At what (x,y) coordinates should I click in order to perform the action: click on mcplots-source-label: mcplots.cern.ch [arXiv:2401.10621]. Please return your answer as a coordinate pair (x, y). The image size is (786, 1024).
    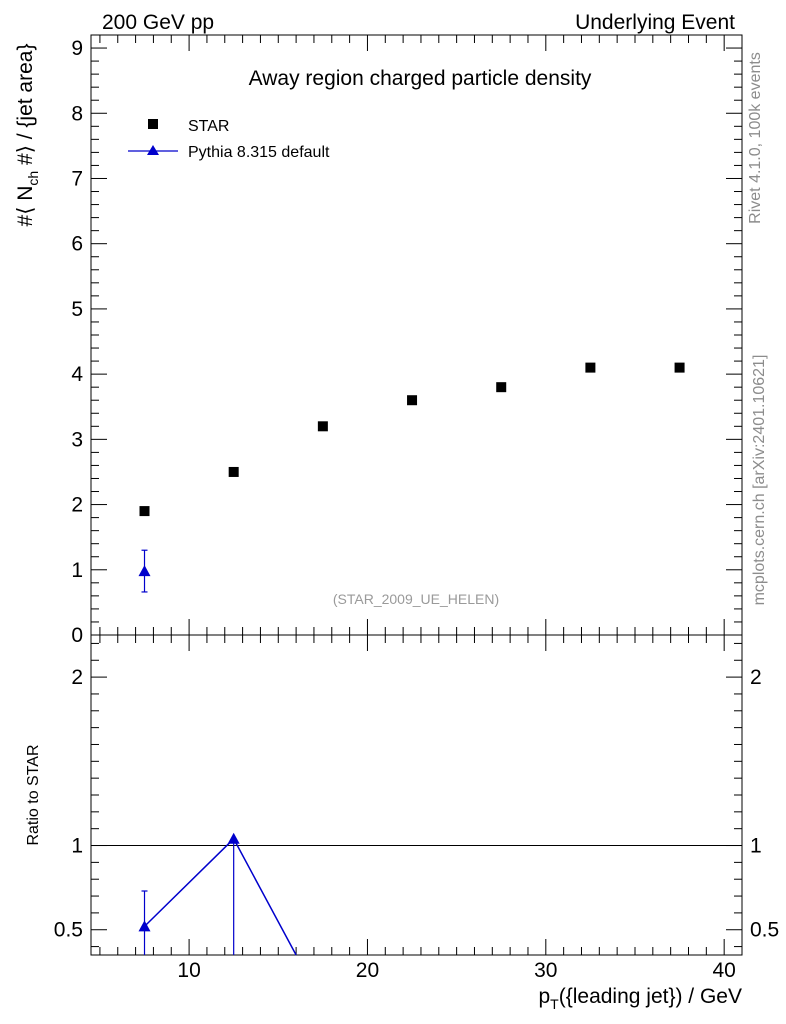
    Looking at the image, I should click on (759, 480).